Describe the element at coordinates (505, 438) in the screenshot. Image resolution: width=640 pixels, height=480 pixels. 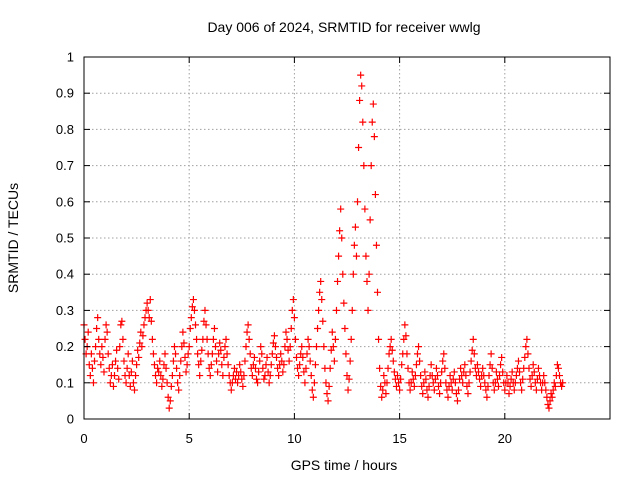
I see `x-tick-label: 20` at that location.